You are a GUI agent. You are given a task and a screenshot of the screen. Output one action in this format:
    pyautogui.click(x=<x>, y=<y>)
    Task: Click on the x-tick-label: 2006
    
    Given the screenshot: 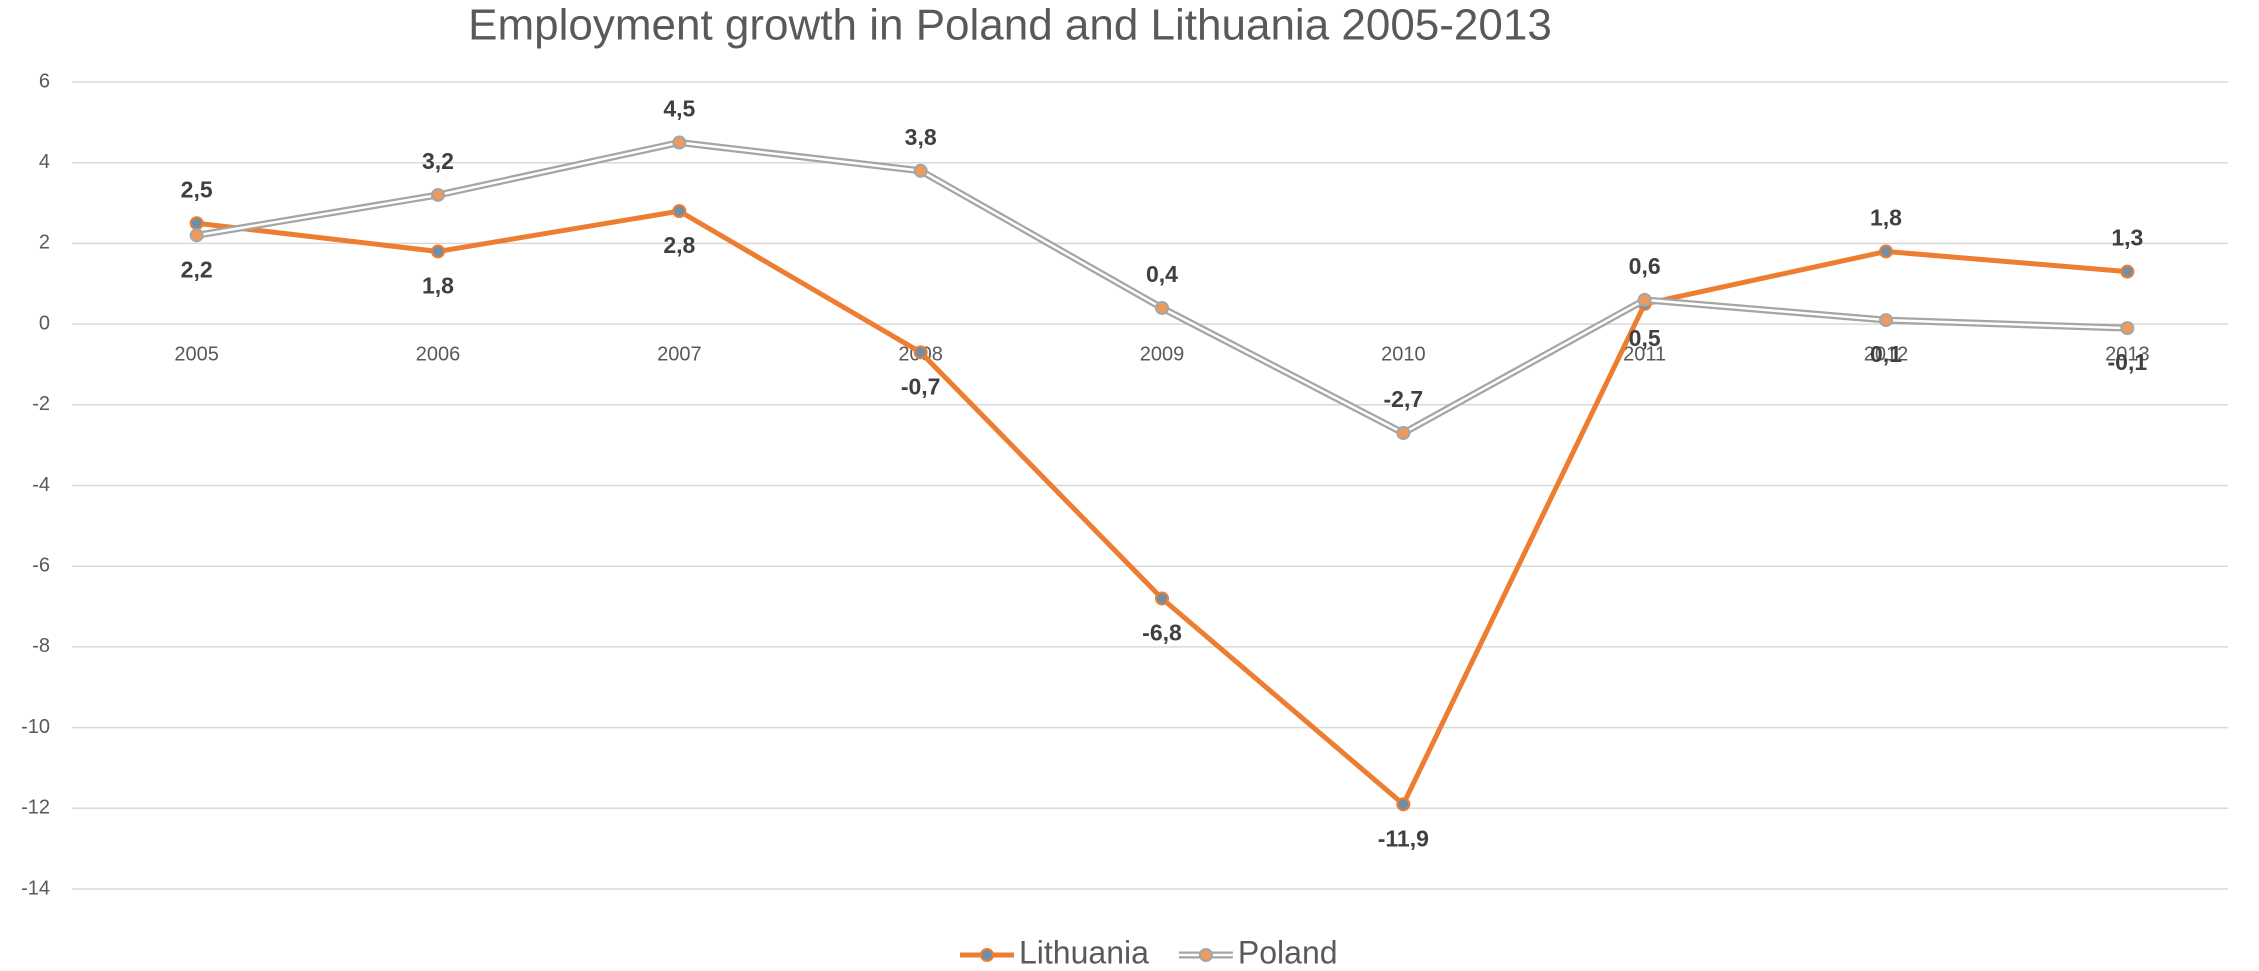 What is the action you would take?
    pyautogui.click(x=438, y=354)
    